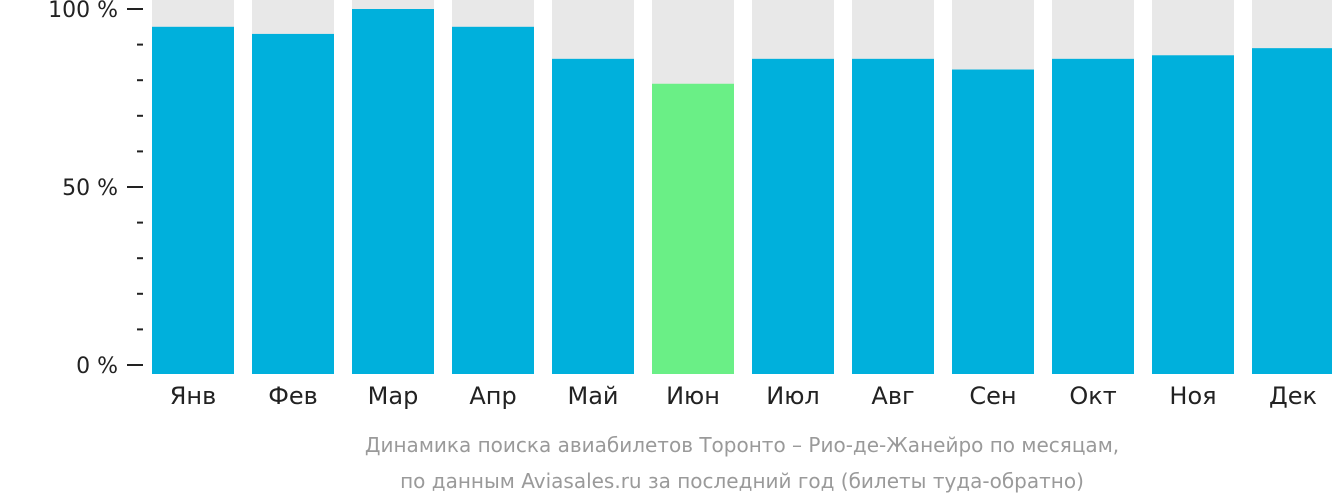  Describe the element at coordinates (1192, 396) in the screenshot. I see `x-tick-label: Ноя` at that location.